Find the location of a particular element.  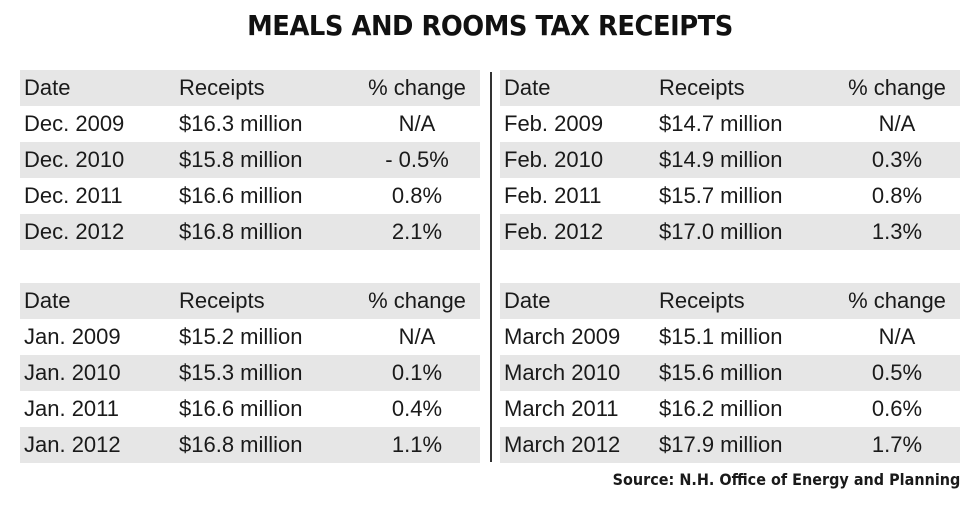

table-row: Feb. 2009 $14.7 million N/A is located at coordinates (730, 124).